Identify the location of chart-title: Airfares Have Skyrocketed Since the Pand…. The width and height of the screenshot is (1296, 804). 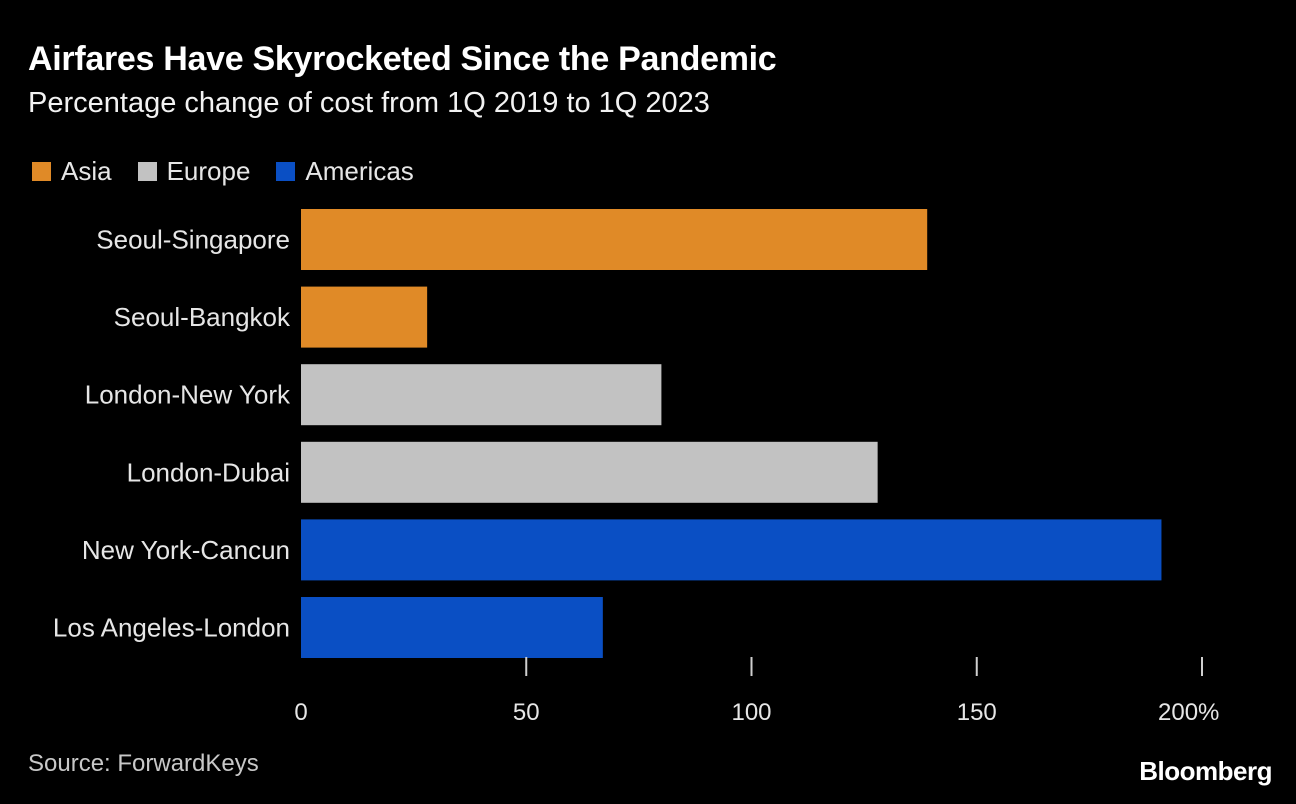
(402, 59).